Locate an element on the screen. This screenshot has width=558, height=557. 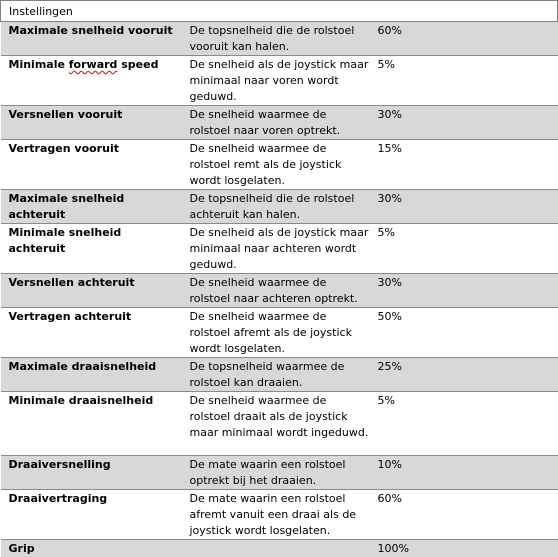
setting-value: 15% is located at coordinates (465, 165).